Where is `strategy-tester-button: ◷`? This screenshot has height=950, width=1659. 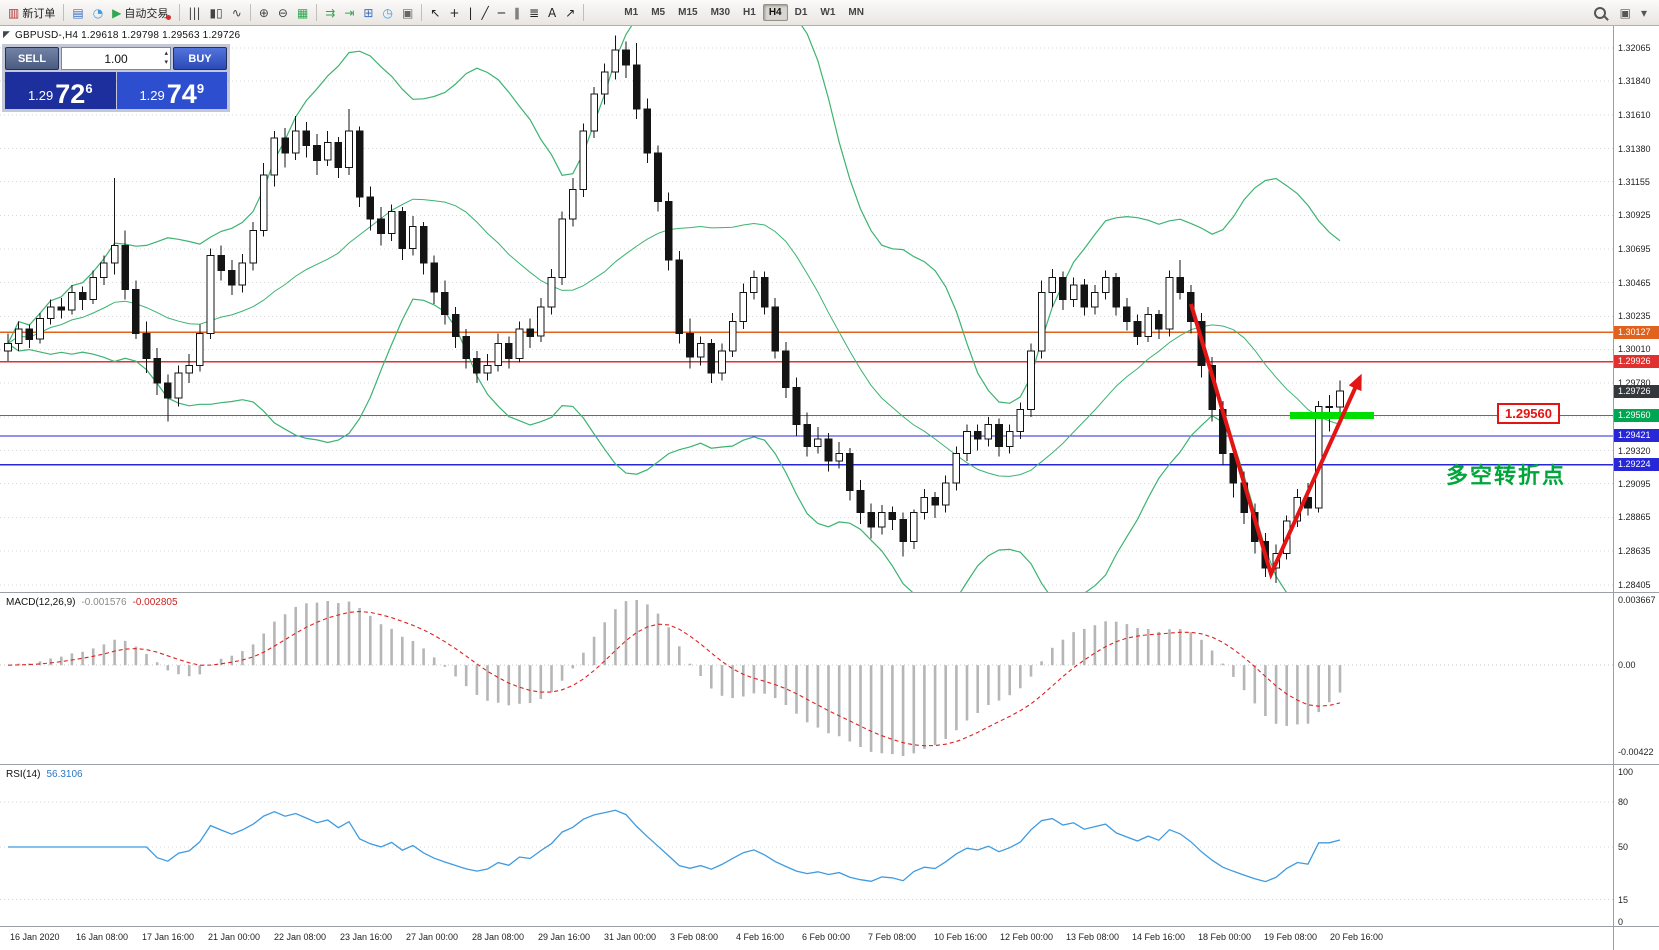 strategy-tester-button: ◷ is located at coordinates (387, 13).